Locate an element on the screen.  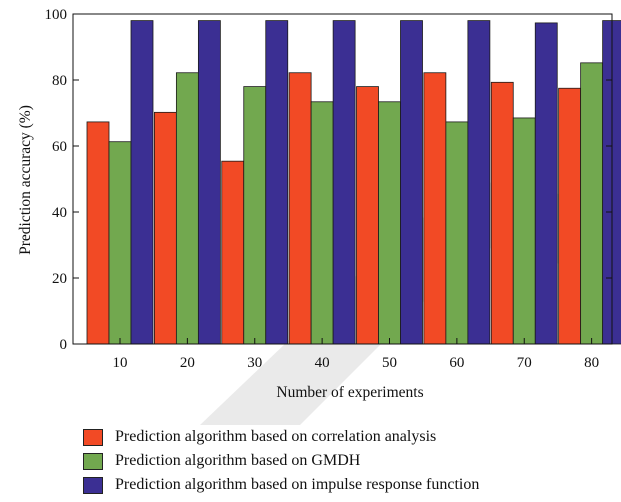
x-tick-label-60: 60 is located at coordinates (456, 363).